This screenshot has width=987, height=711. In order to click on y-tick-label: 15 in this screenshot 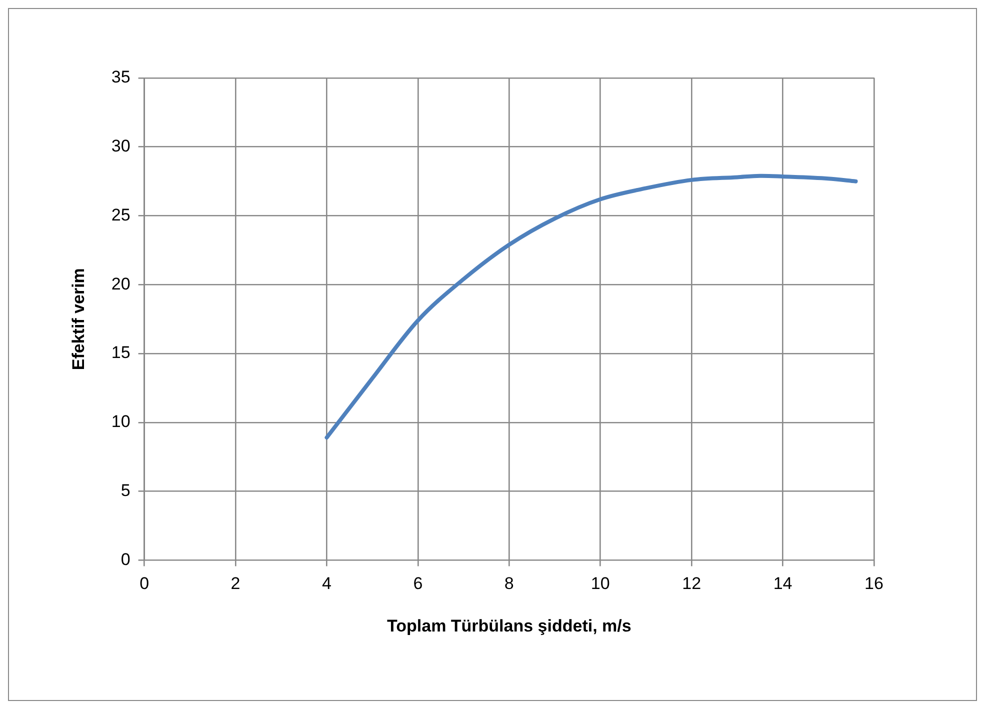, I will do `click(120, 352)`.